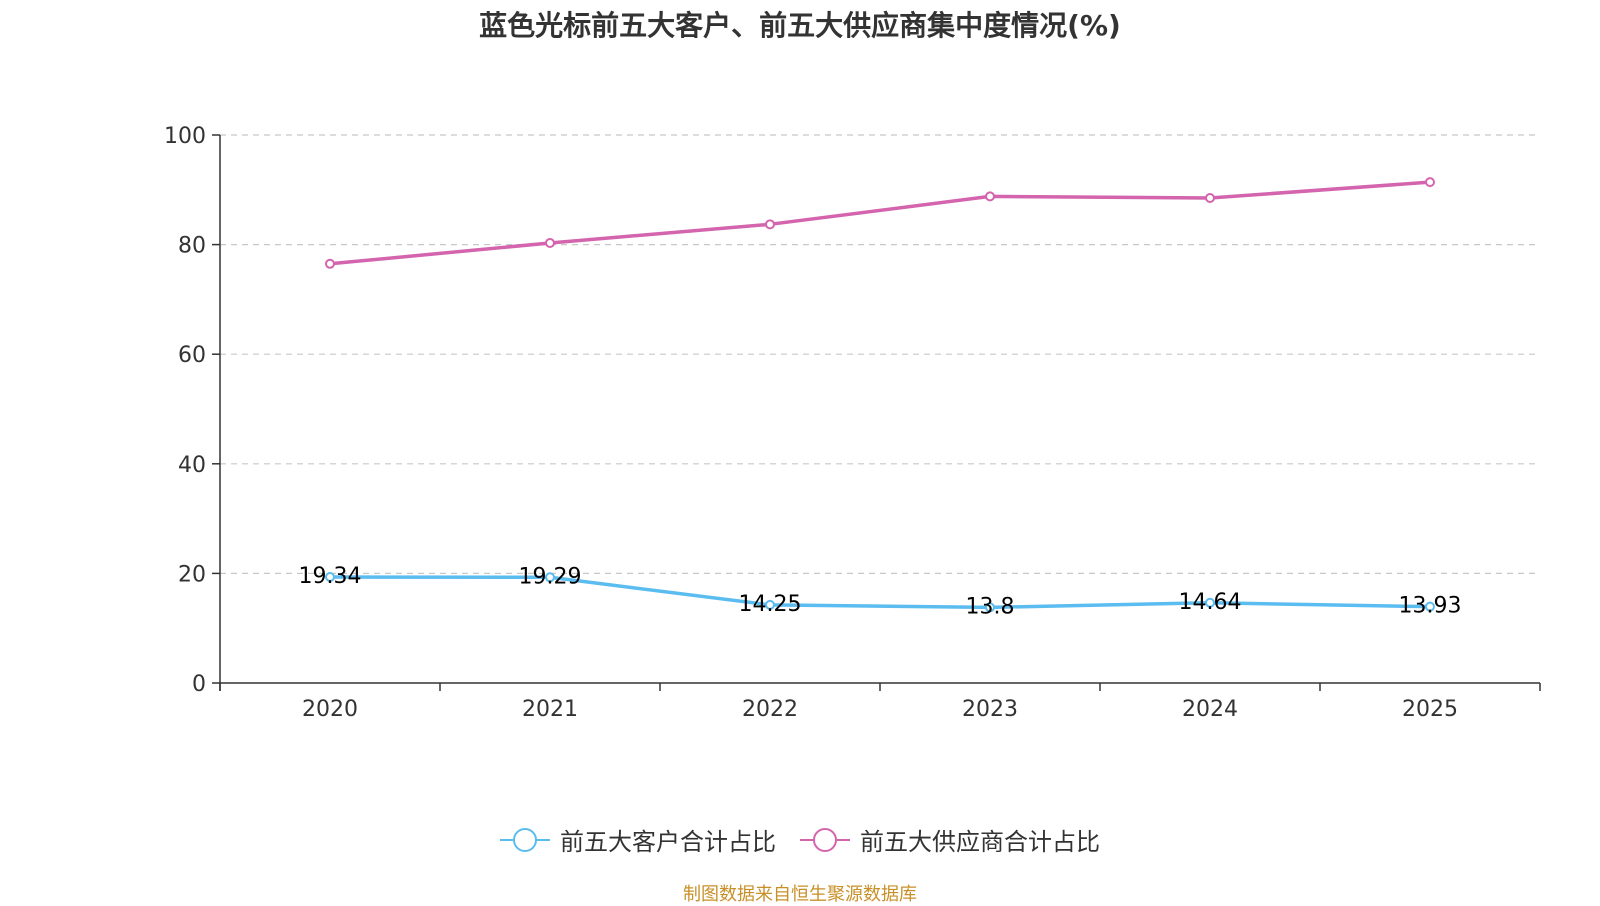  I want to click on data-label: 14.64, so click(1210, 602).